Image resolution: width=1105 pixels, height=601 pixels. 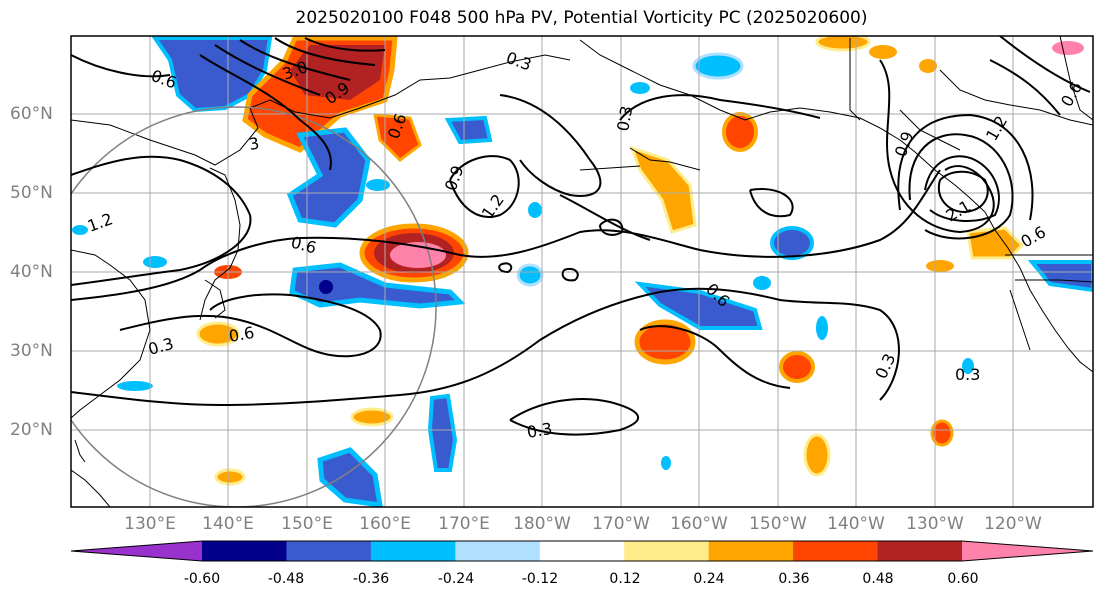 What do you see at coordinates (31, 351) in the screenshot?
I see `lat-label: 30°N` at bounding box center [31, 351].